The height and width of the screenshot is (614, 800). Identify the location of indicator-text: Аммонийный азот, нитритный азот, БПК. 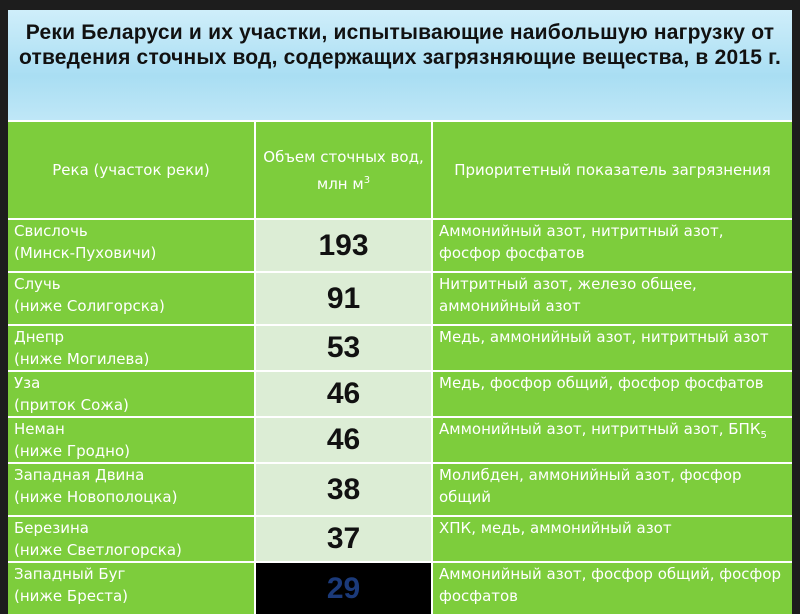
(600, 429).